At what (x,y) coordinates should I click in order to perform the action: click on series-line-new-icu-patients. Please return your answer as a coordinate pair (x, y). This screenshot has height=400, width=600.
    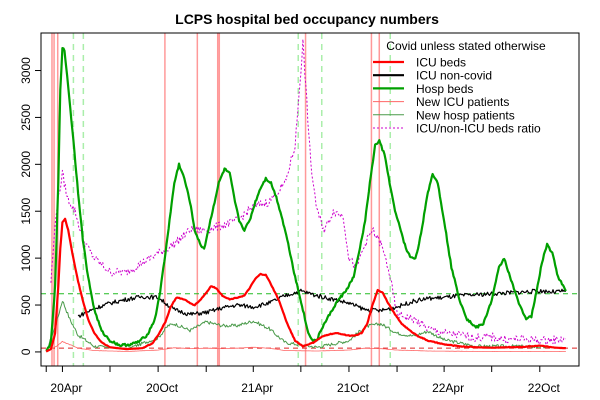
    Looking at the image, I should click on (305, 346).